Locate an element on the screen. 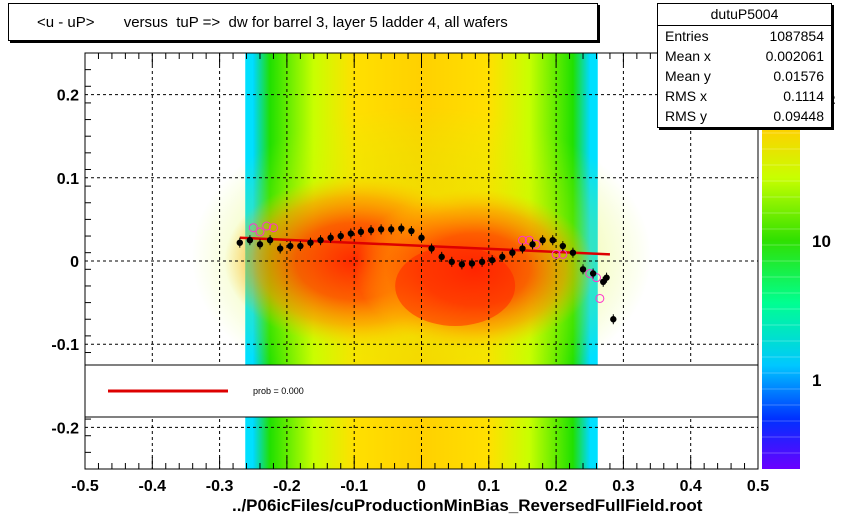 The width and height of the screenshot is (843, 522). profile-markers is located at coordinates (426, 273).